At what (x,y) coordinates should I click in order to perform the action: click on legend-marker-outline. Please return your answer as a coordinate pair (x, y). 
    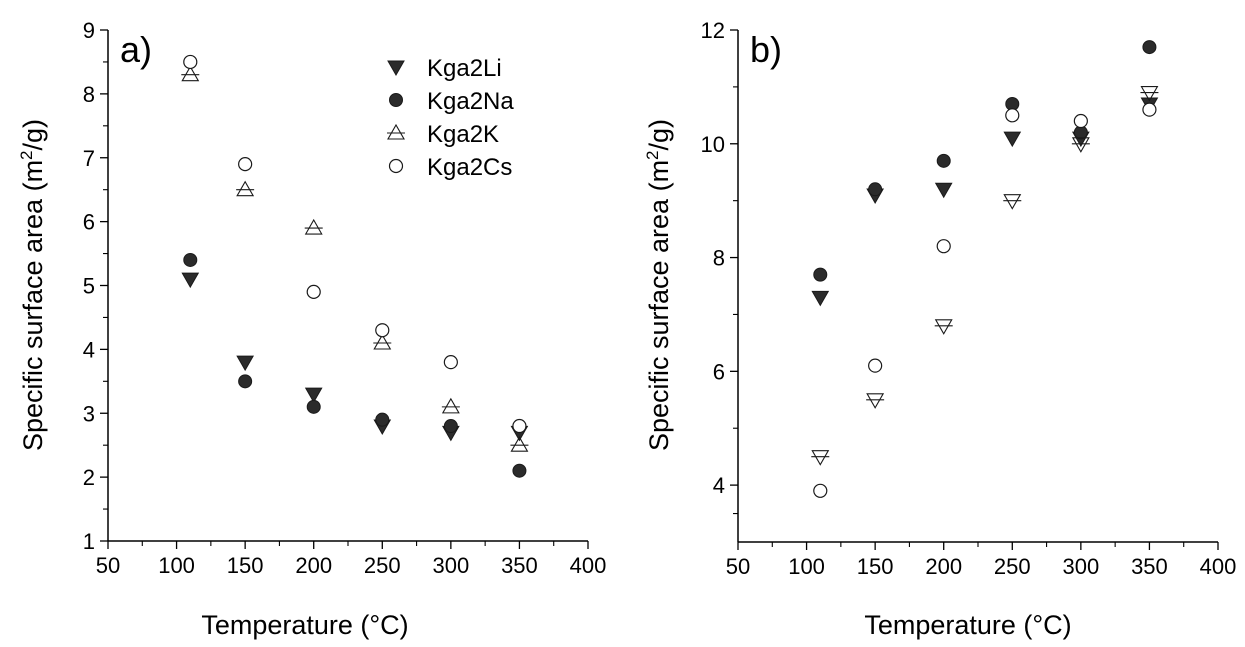
    Looking at the image, I should click on (396, 131).